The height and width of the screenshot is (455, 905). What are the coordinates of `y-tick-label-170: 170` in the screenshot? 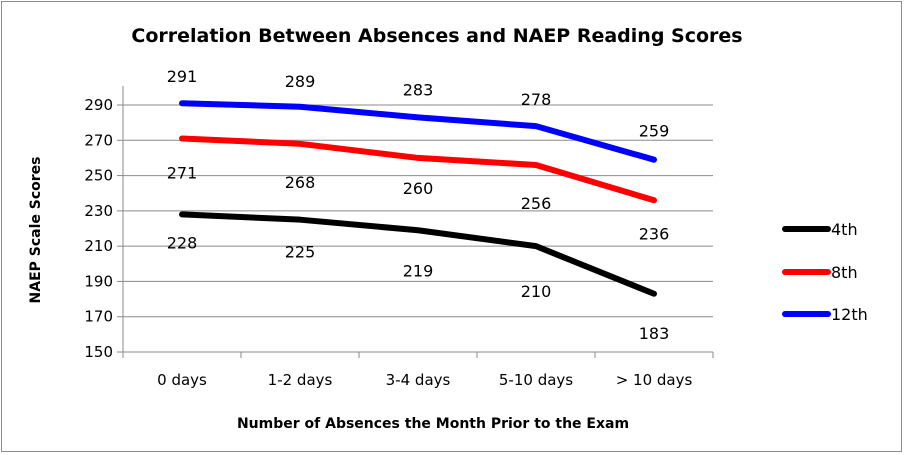 It's located at (98, 317).